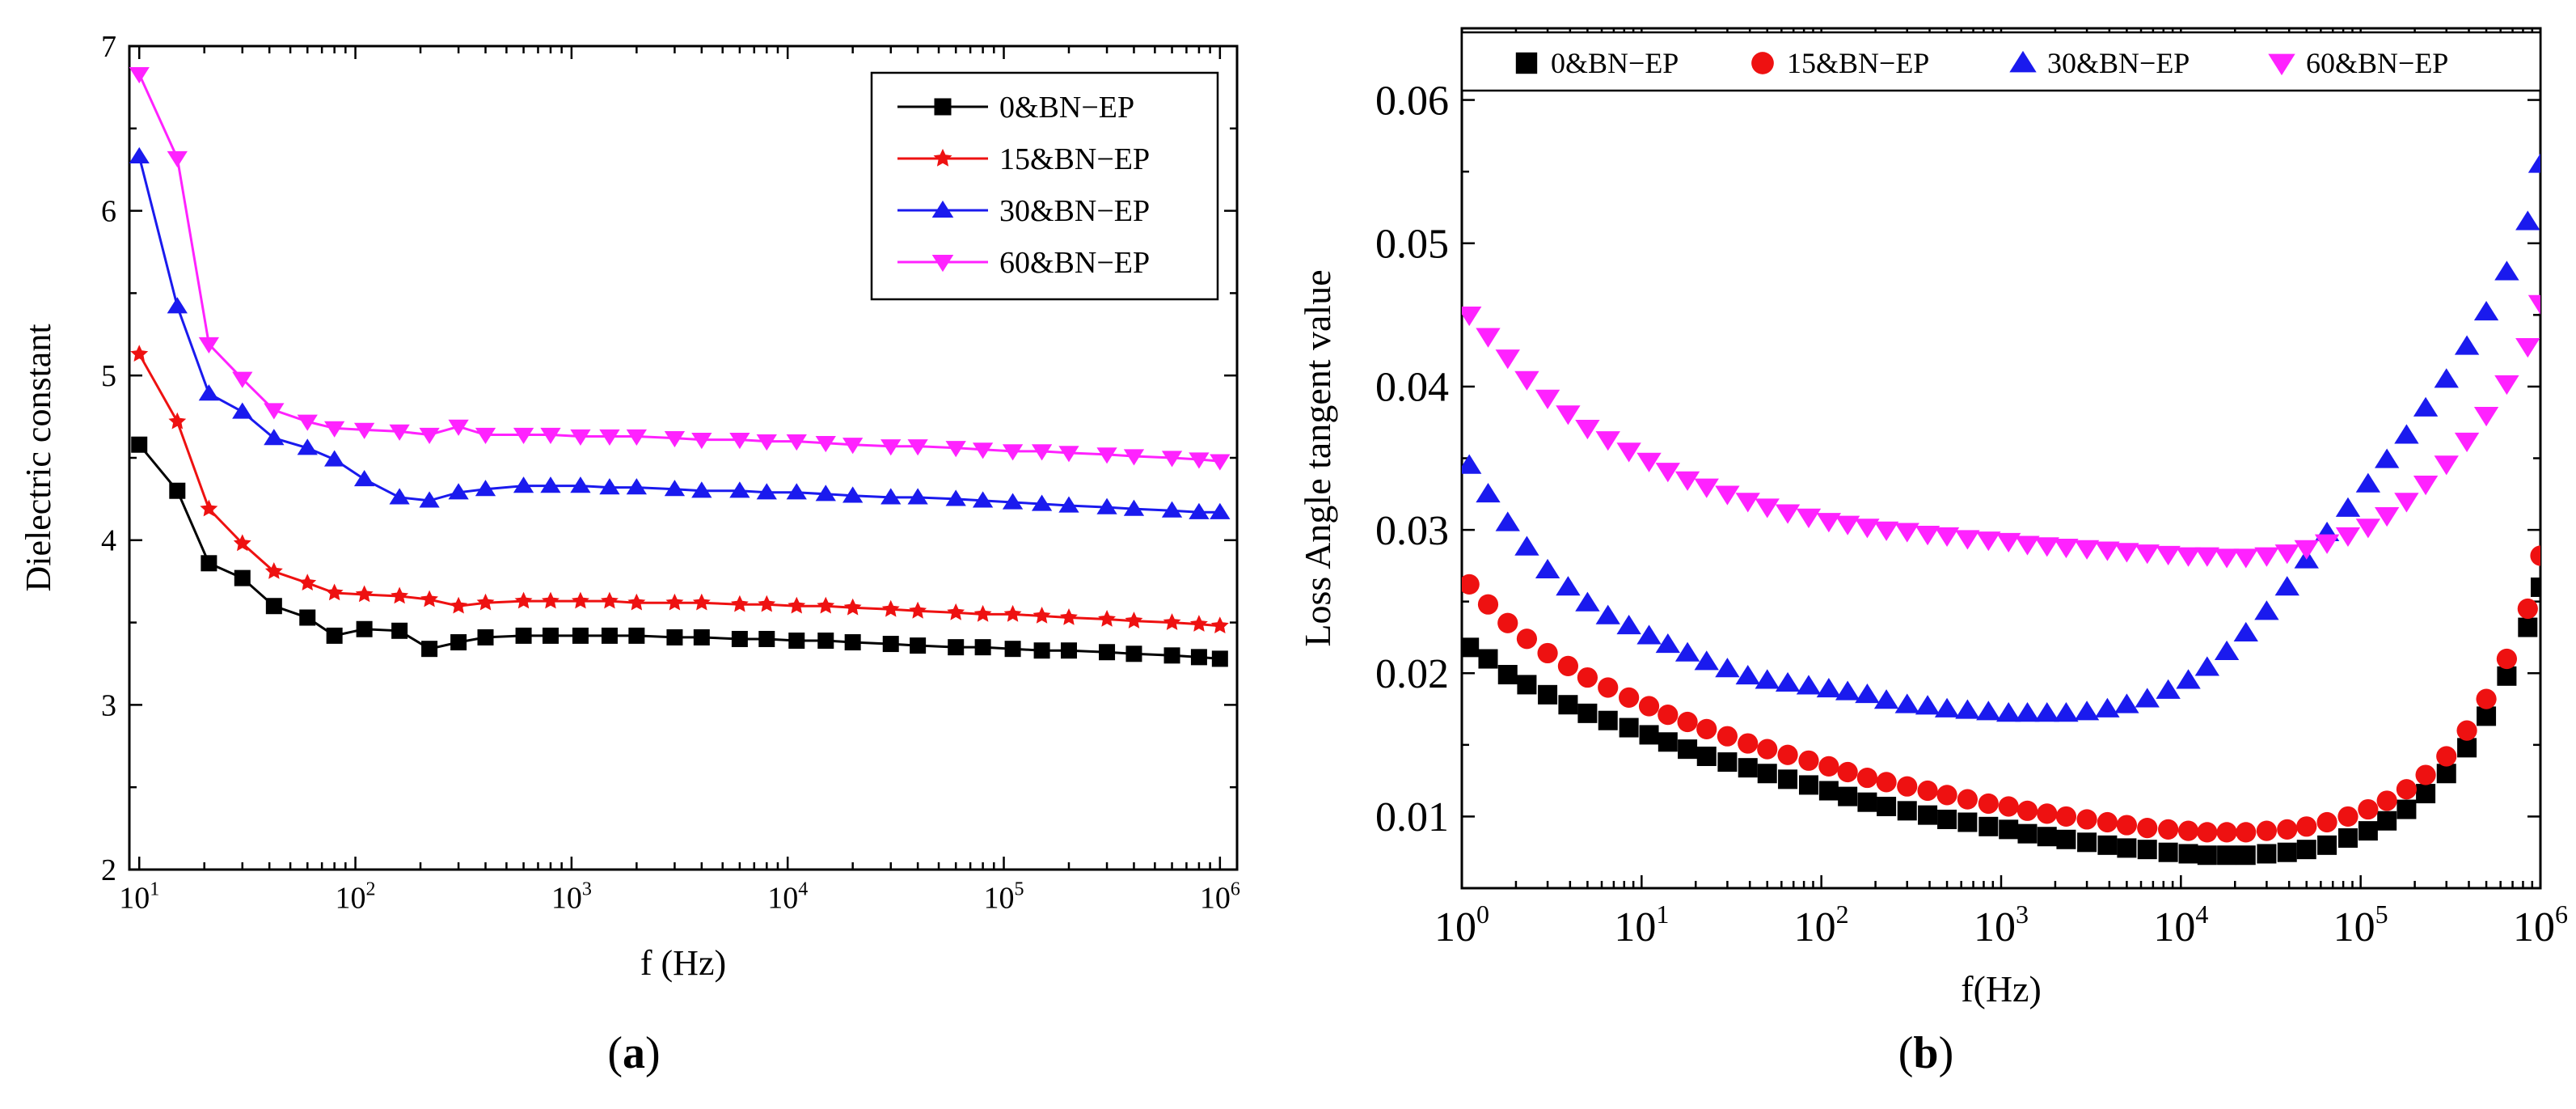 Image resolution: width=2576 pixels, height=1109 pixels. I want to click on y-tick-label: 7, so click(108, 47).